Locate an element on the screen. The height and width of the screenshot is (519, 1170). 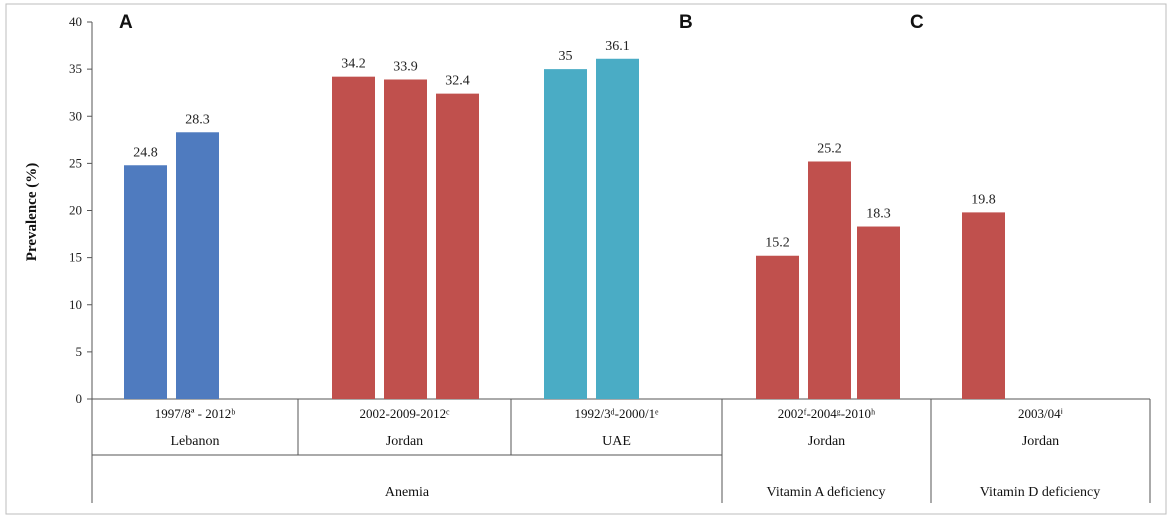
y-axis-label: Prevalence (%) is located at coordinates (32, 212).